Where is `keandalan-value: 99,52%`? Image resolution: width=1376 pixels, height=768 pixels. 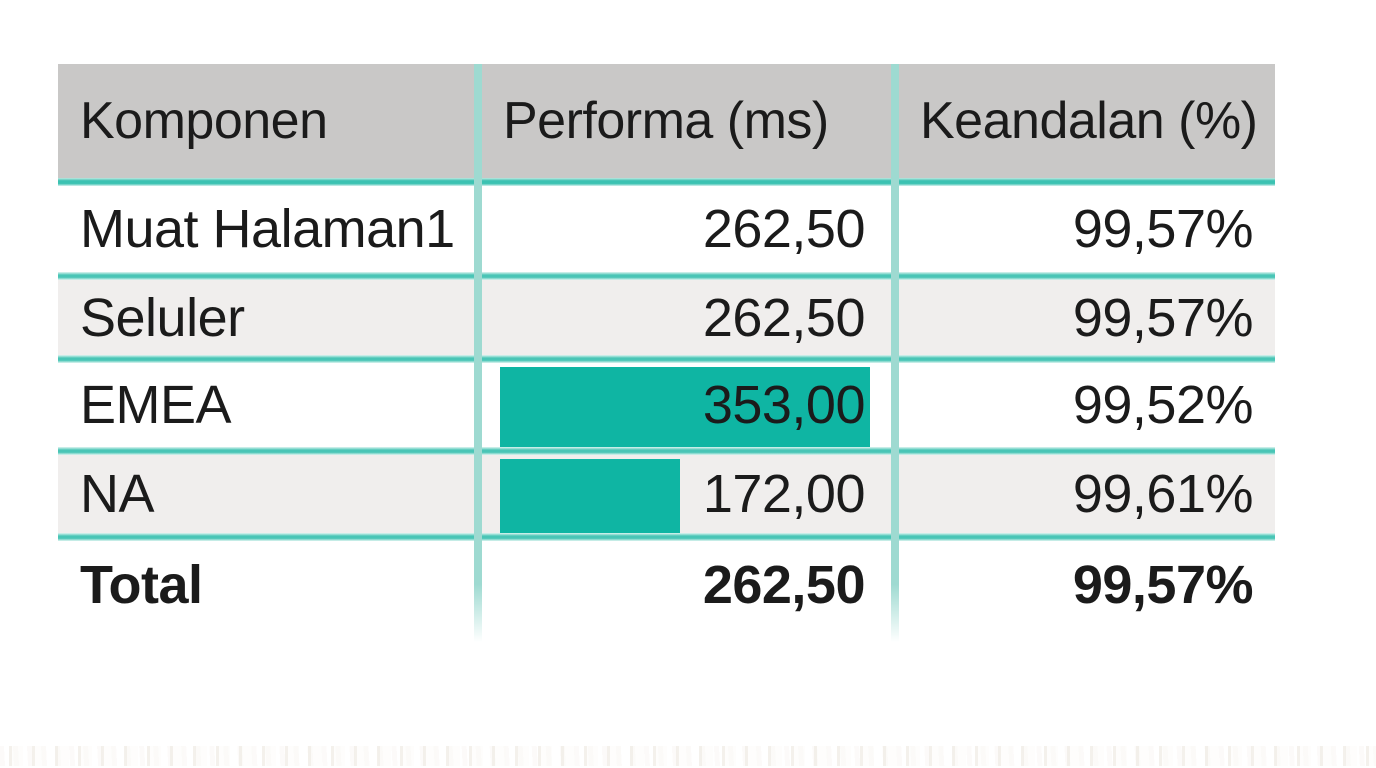 keandalan-value: 99,52% is located at coordinates (1163, 405).